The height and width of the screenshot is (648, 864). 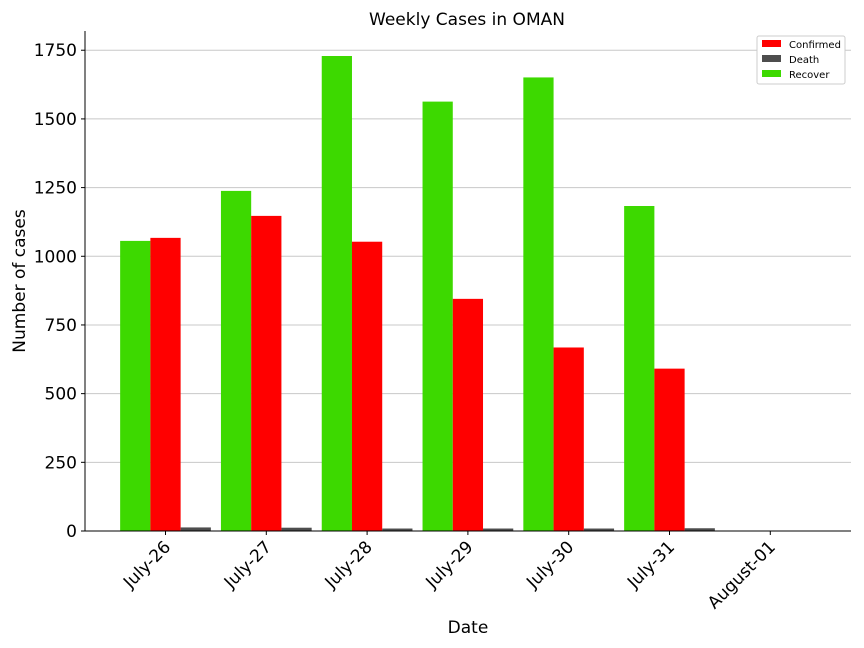 I want to click on y-axis-label: Number of cases, so click(x=20, y=281).